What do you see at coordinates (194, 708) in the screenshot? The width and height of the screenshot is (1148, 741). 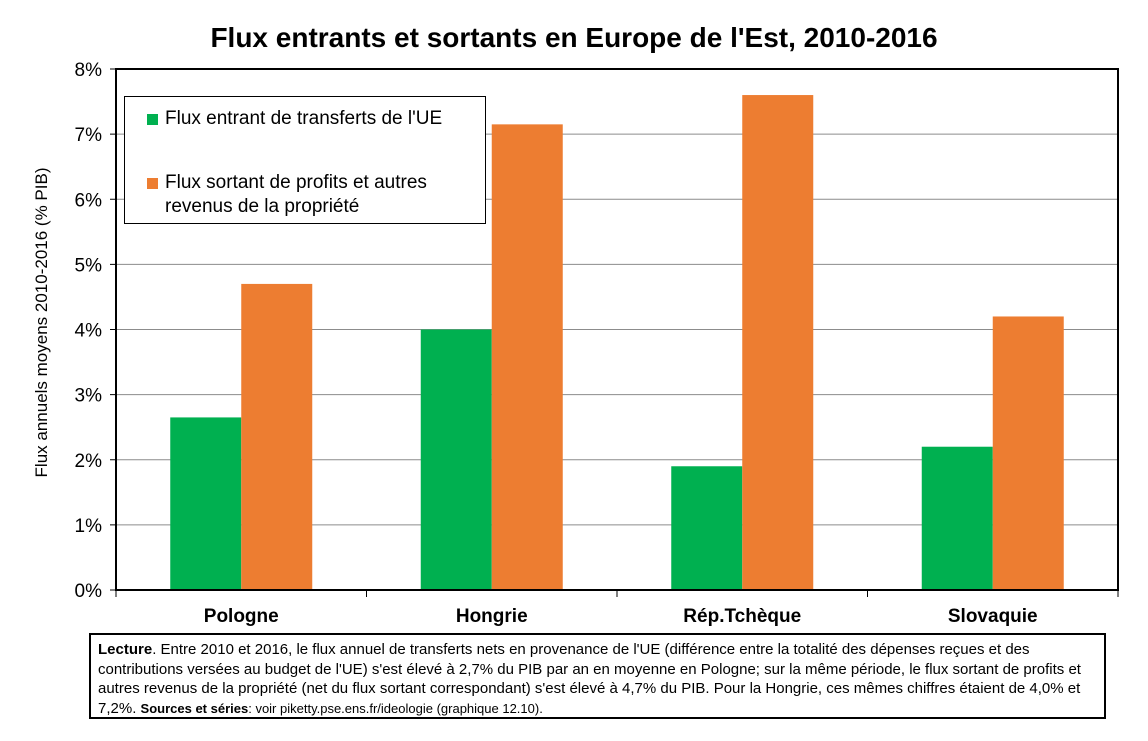 I see `note-sources-label: Sources et séries` at bounding box center [194, 708].